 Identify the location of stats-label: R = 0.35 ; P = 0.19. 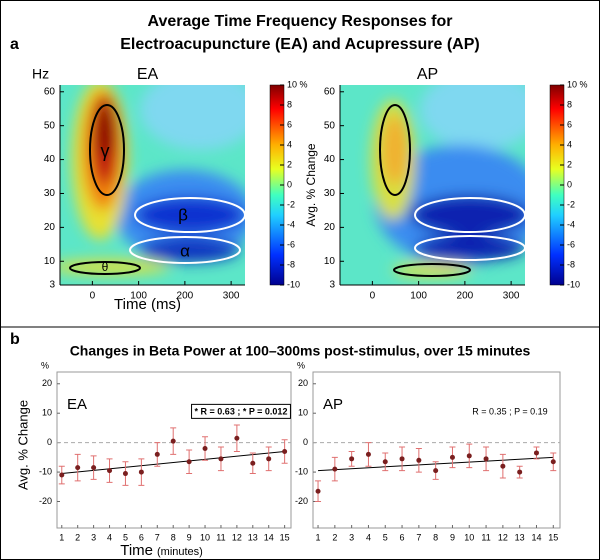
(509, 411).